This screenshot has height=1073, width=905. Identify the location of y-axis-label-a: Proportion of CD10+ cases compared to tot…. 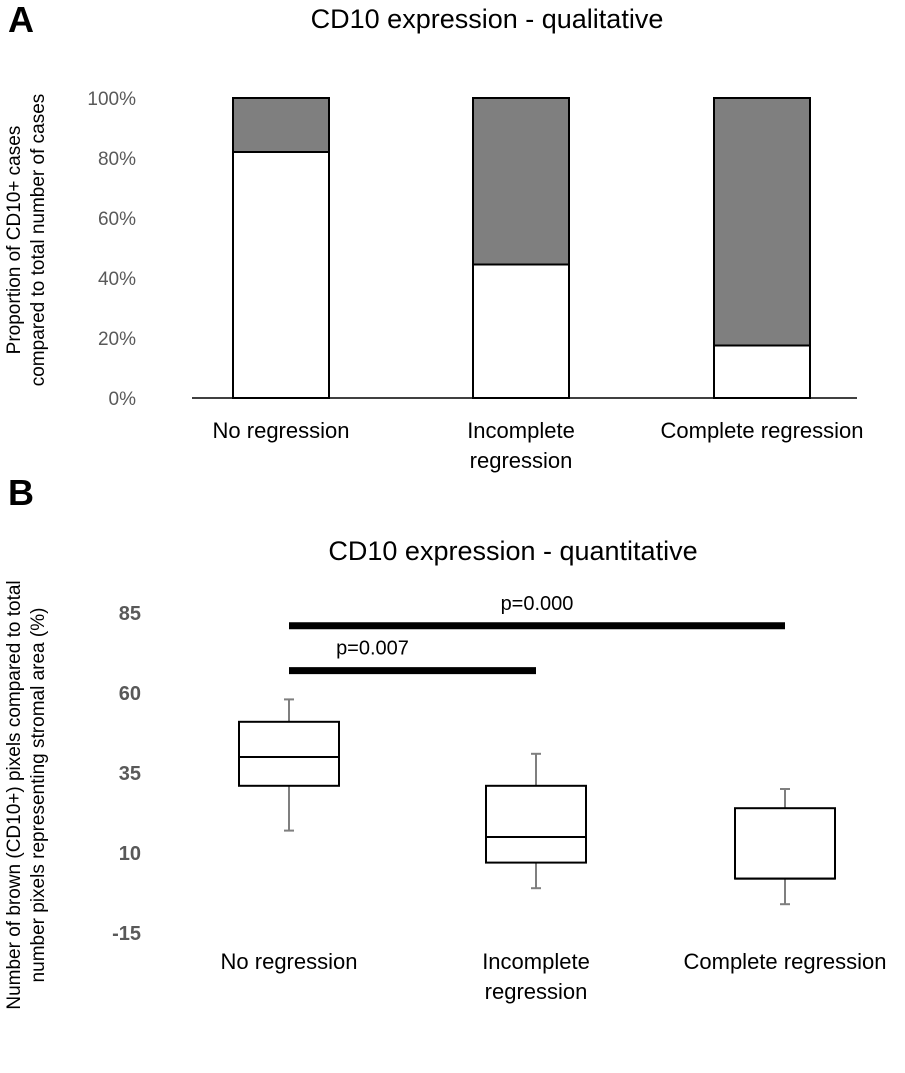
(26, 240).